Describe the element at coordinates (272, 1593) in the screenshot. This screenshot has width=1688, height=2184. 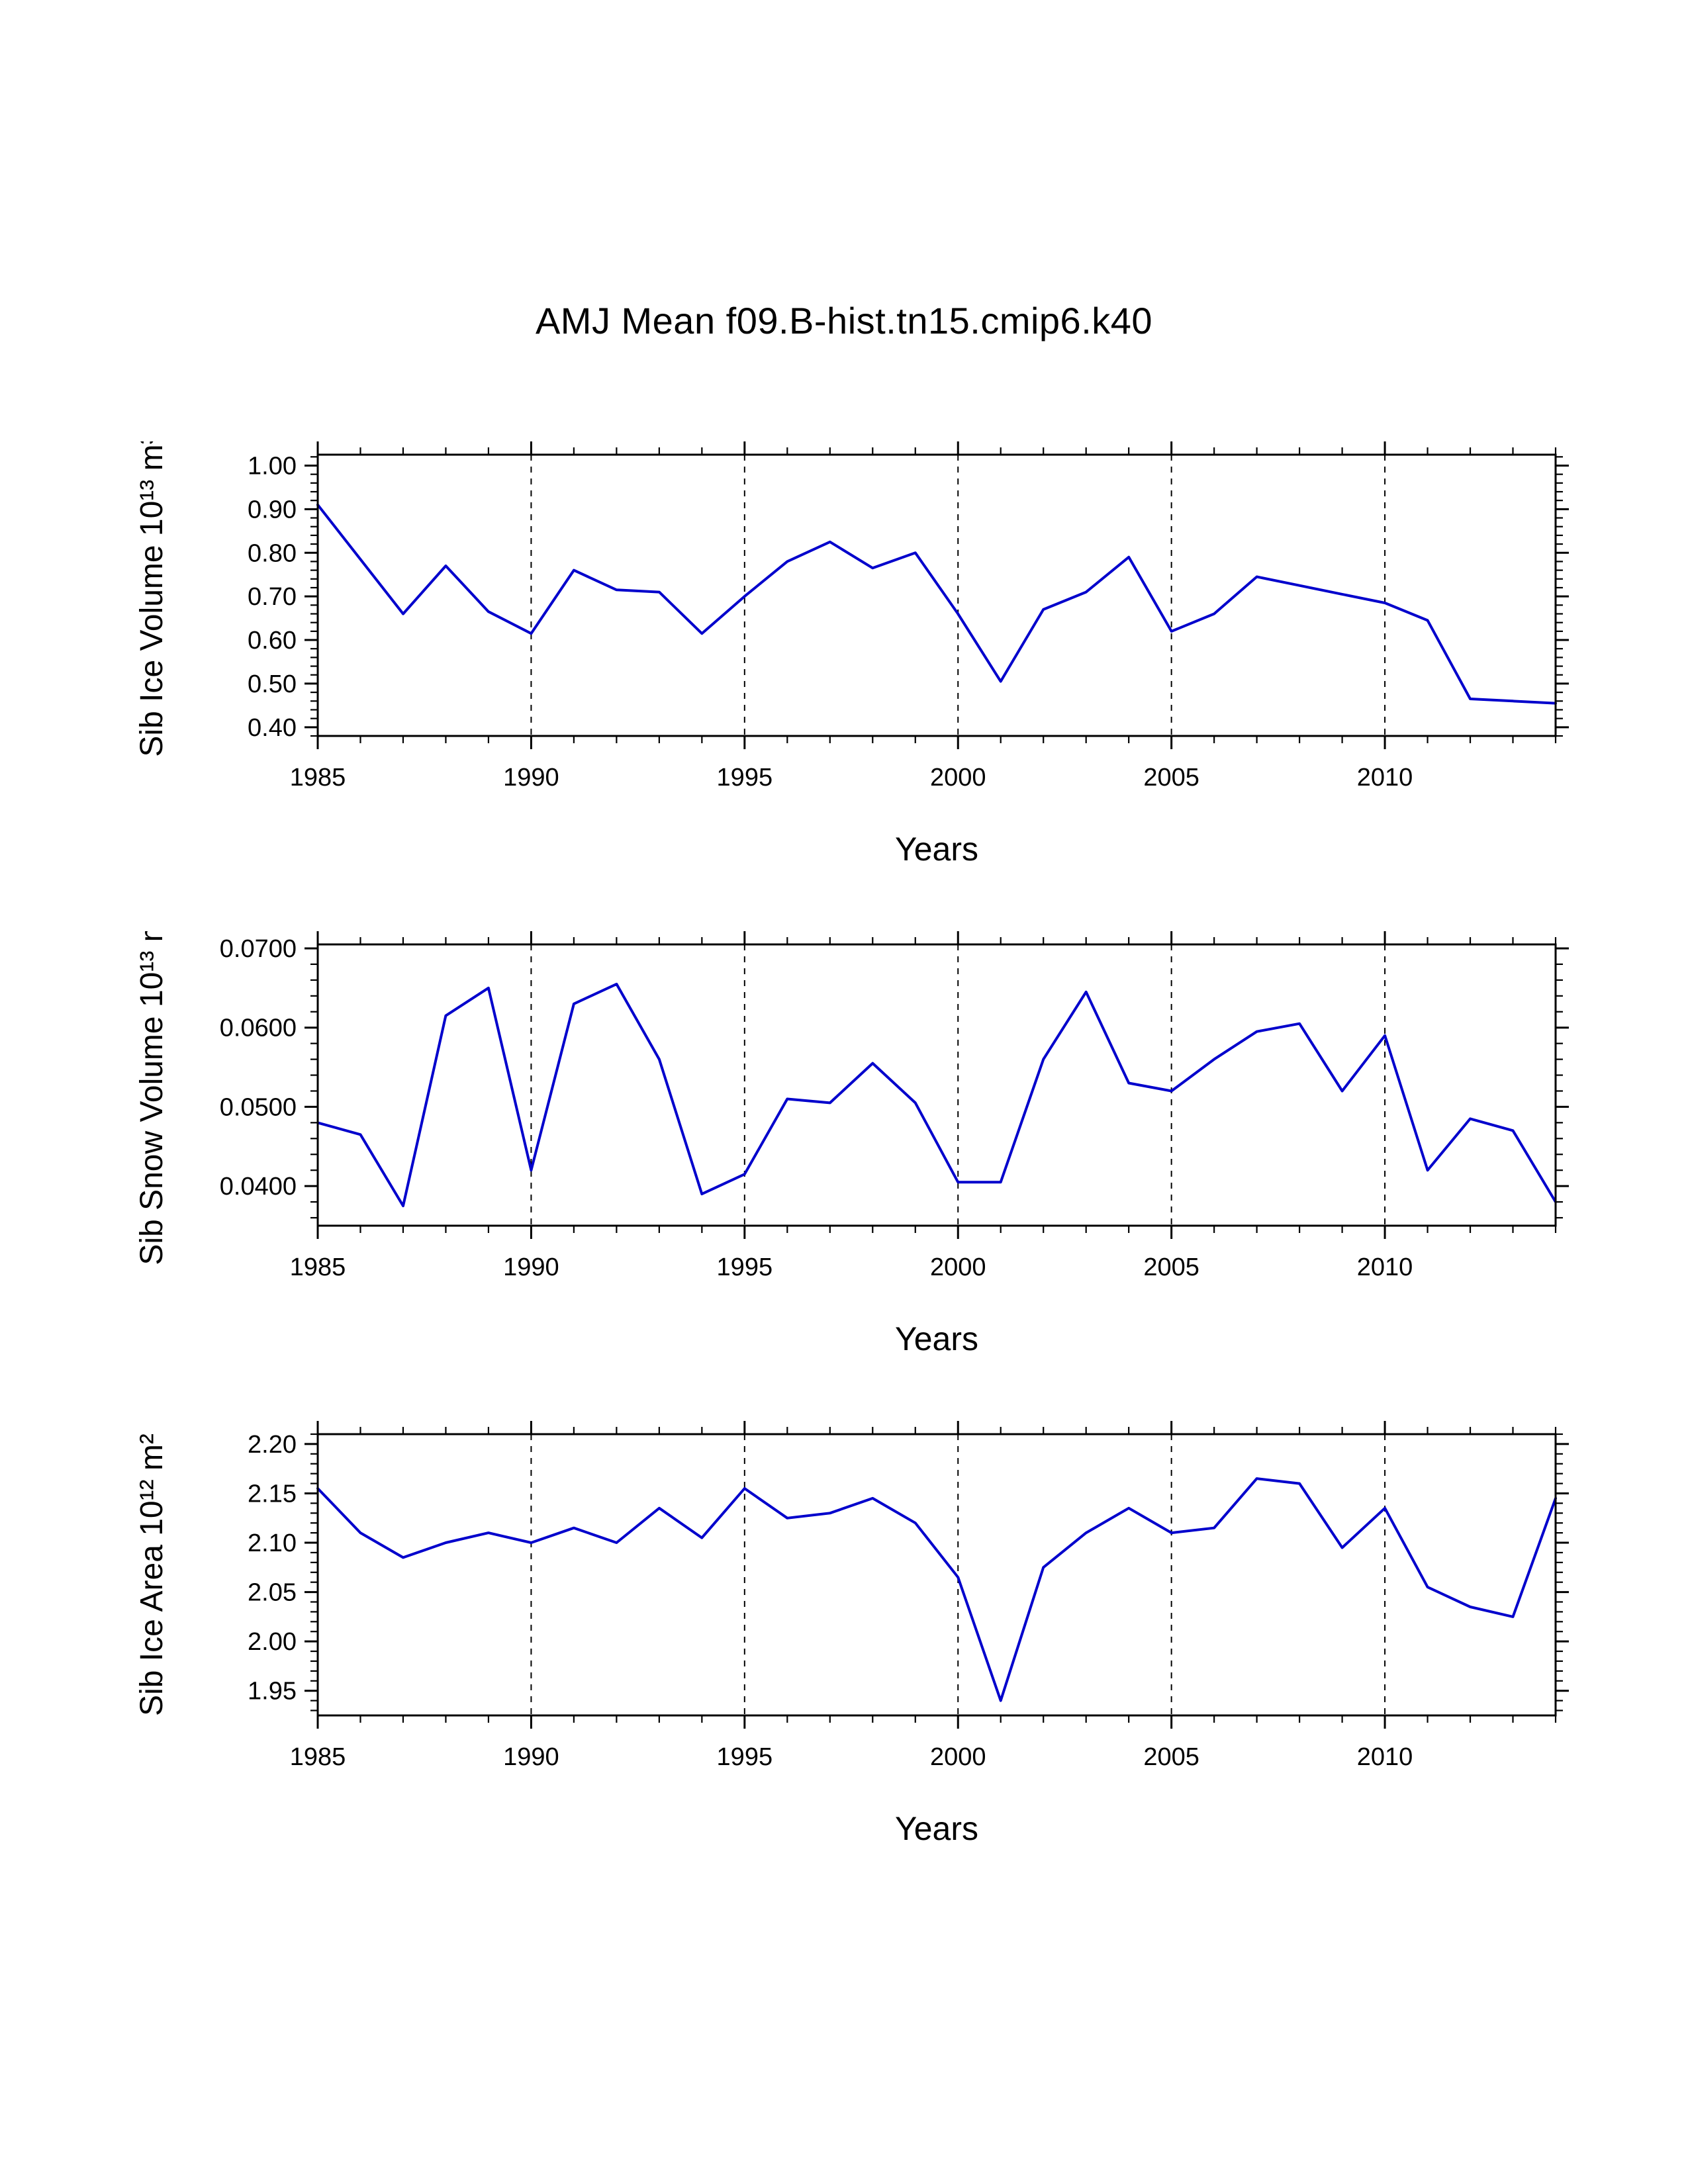
I see `y-tick-label: 2.05` at that location.